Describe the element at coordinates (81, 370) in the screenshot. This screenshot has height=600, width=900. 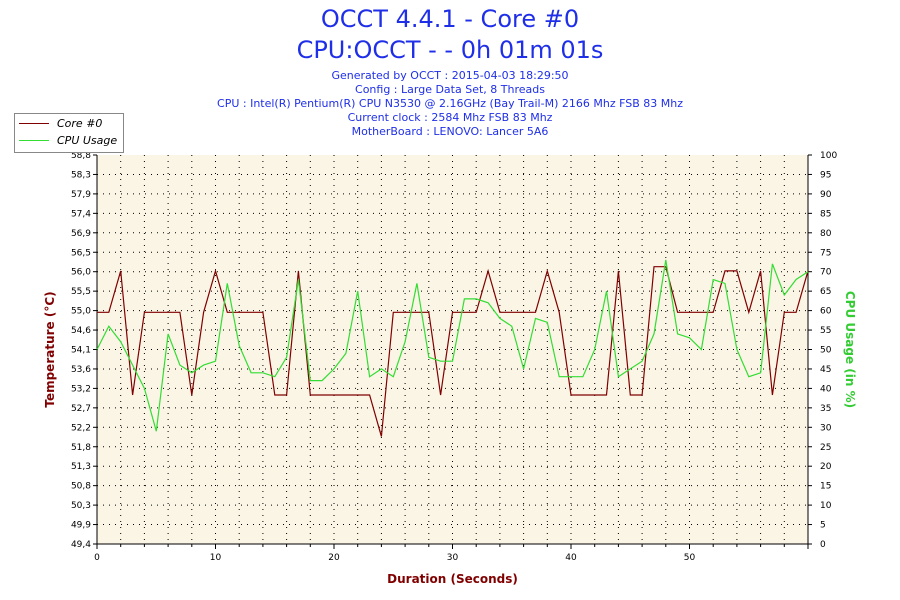
I see `y-left-tick-label: 53,6` at that location.